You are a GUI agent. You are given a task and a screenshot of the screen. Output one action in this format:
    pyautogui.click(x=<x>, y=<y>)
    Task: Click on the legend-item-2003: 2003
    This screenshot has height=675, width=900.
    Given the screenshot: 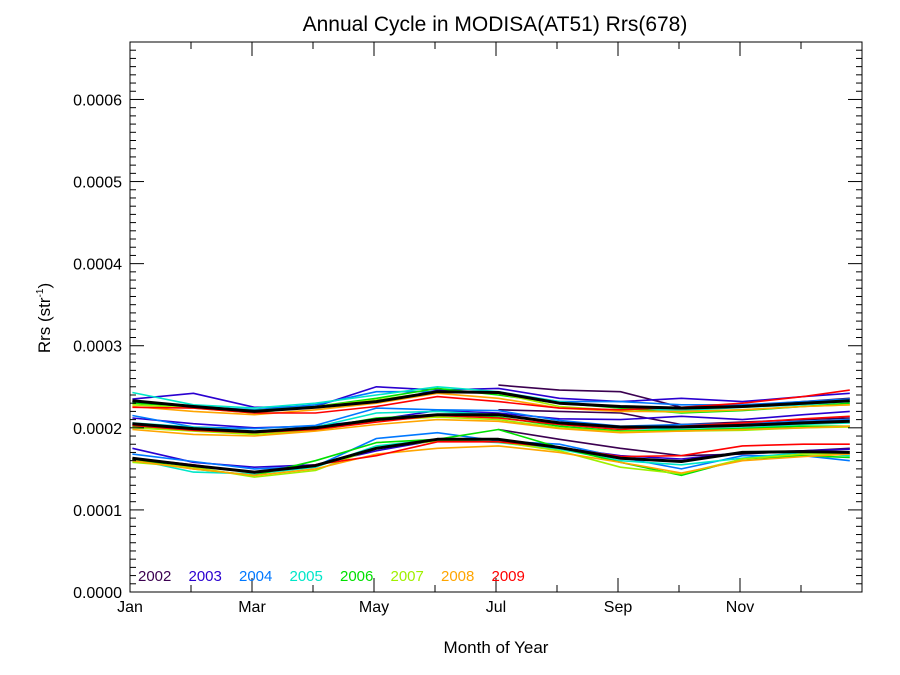 What is the action you would take?
    pyautogui.click(x=205, y=576)
    